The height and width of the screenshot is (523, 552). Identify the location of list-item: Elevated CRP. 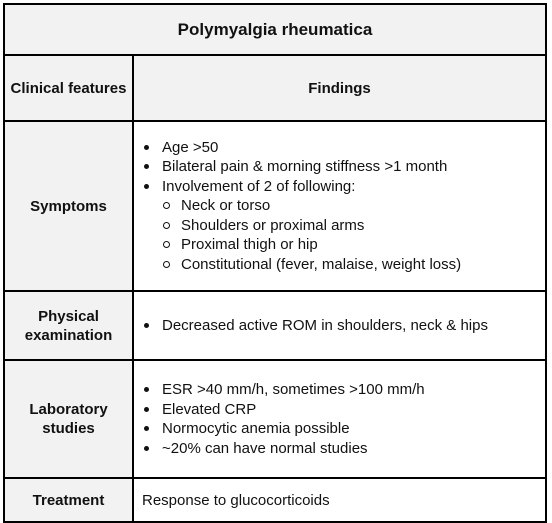
(343, 410).